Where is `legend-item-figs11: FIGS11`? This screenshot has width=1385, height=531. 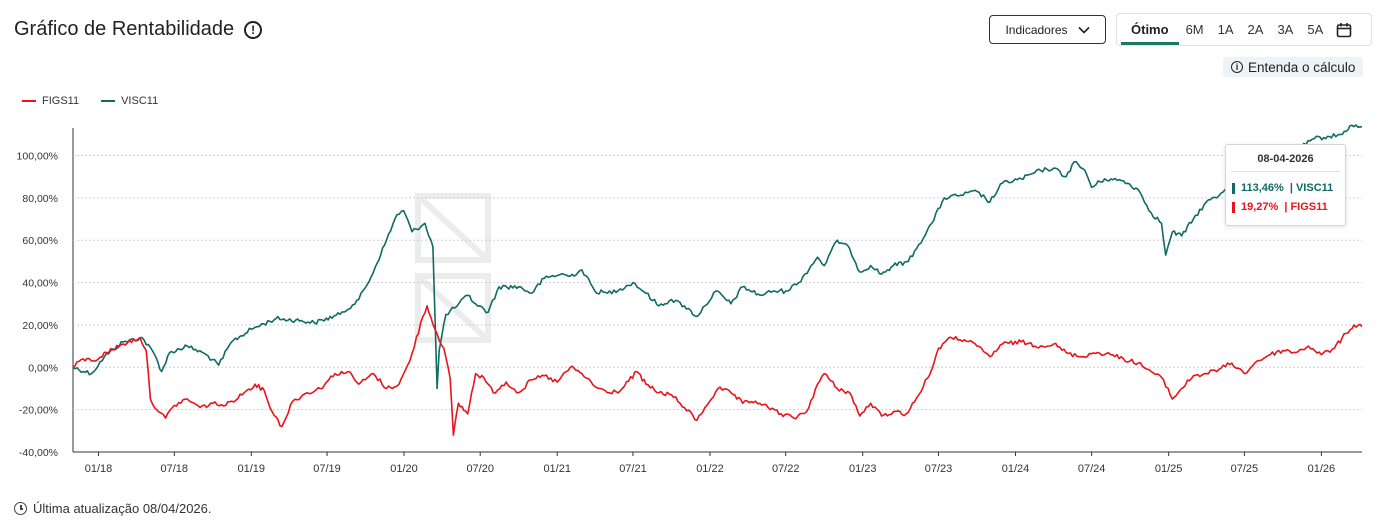
legend-item-figs11: FIGS11 is located at coordinates (50, 101).